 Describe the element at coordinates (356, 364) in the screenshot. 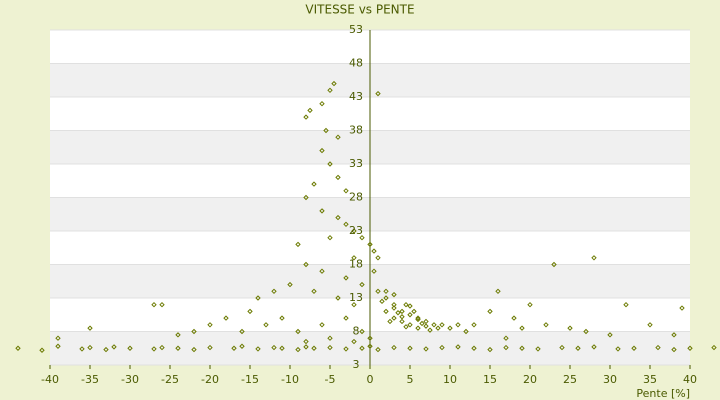

I see `y-tick-label: 3` at that location.